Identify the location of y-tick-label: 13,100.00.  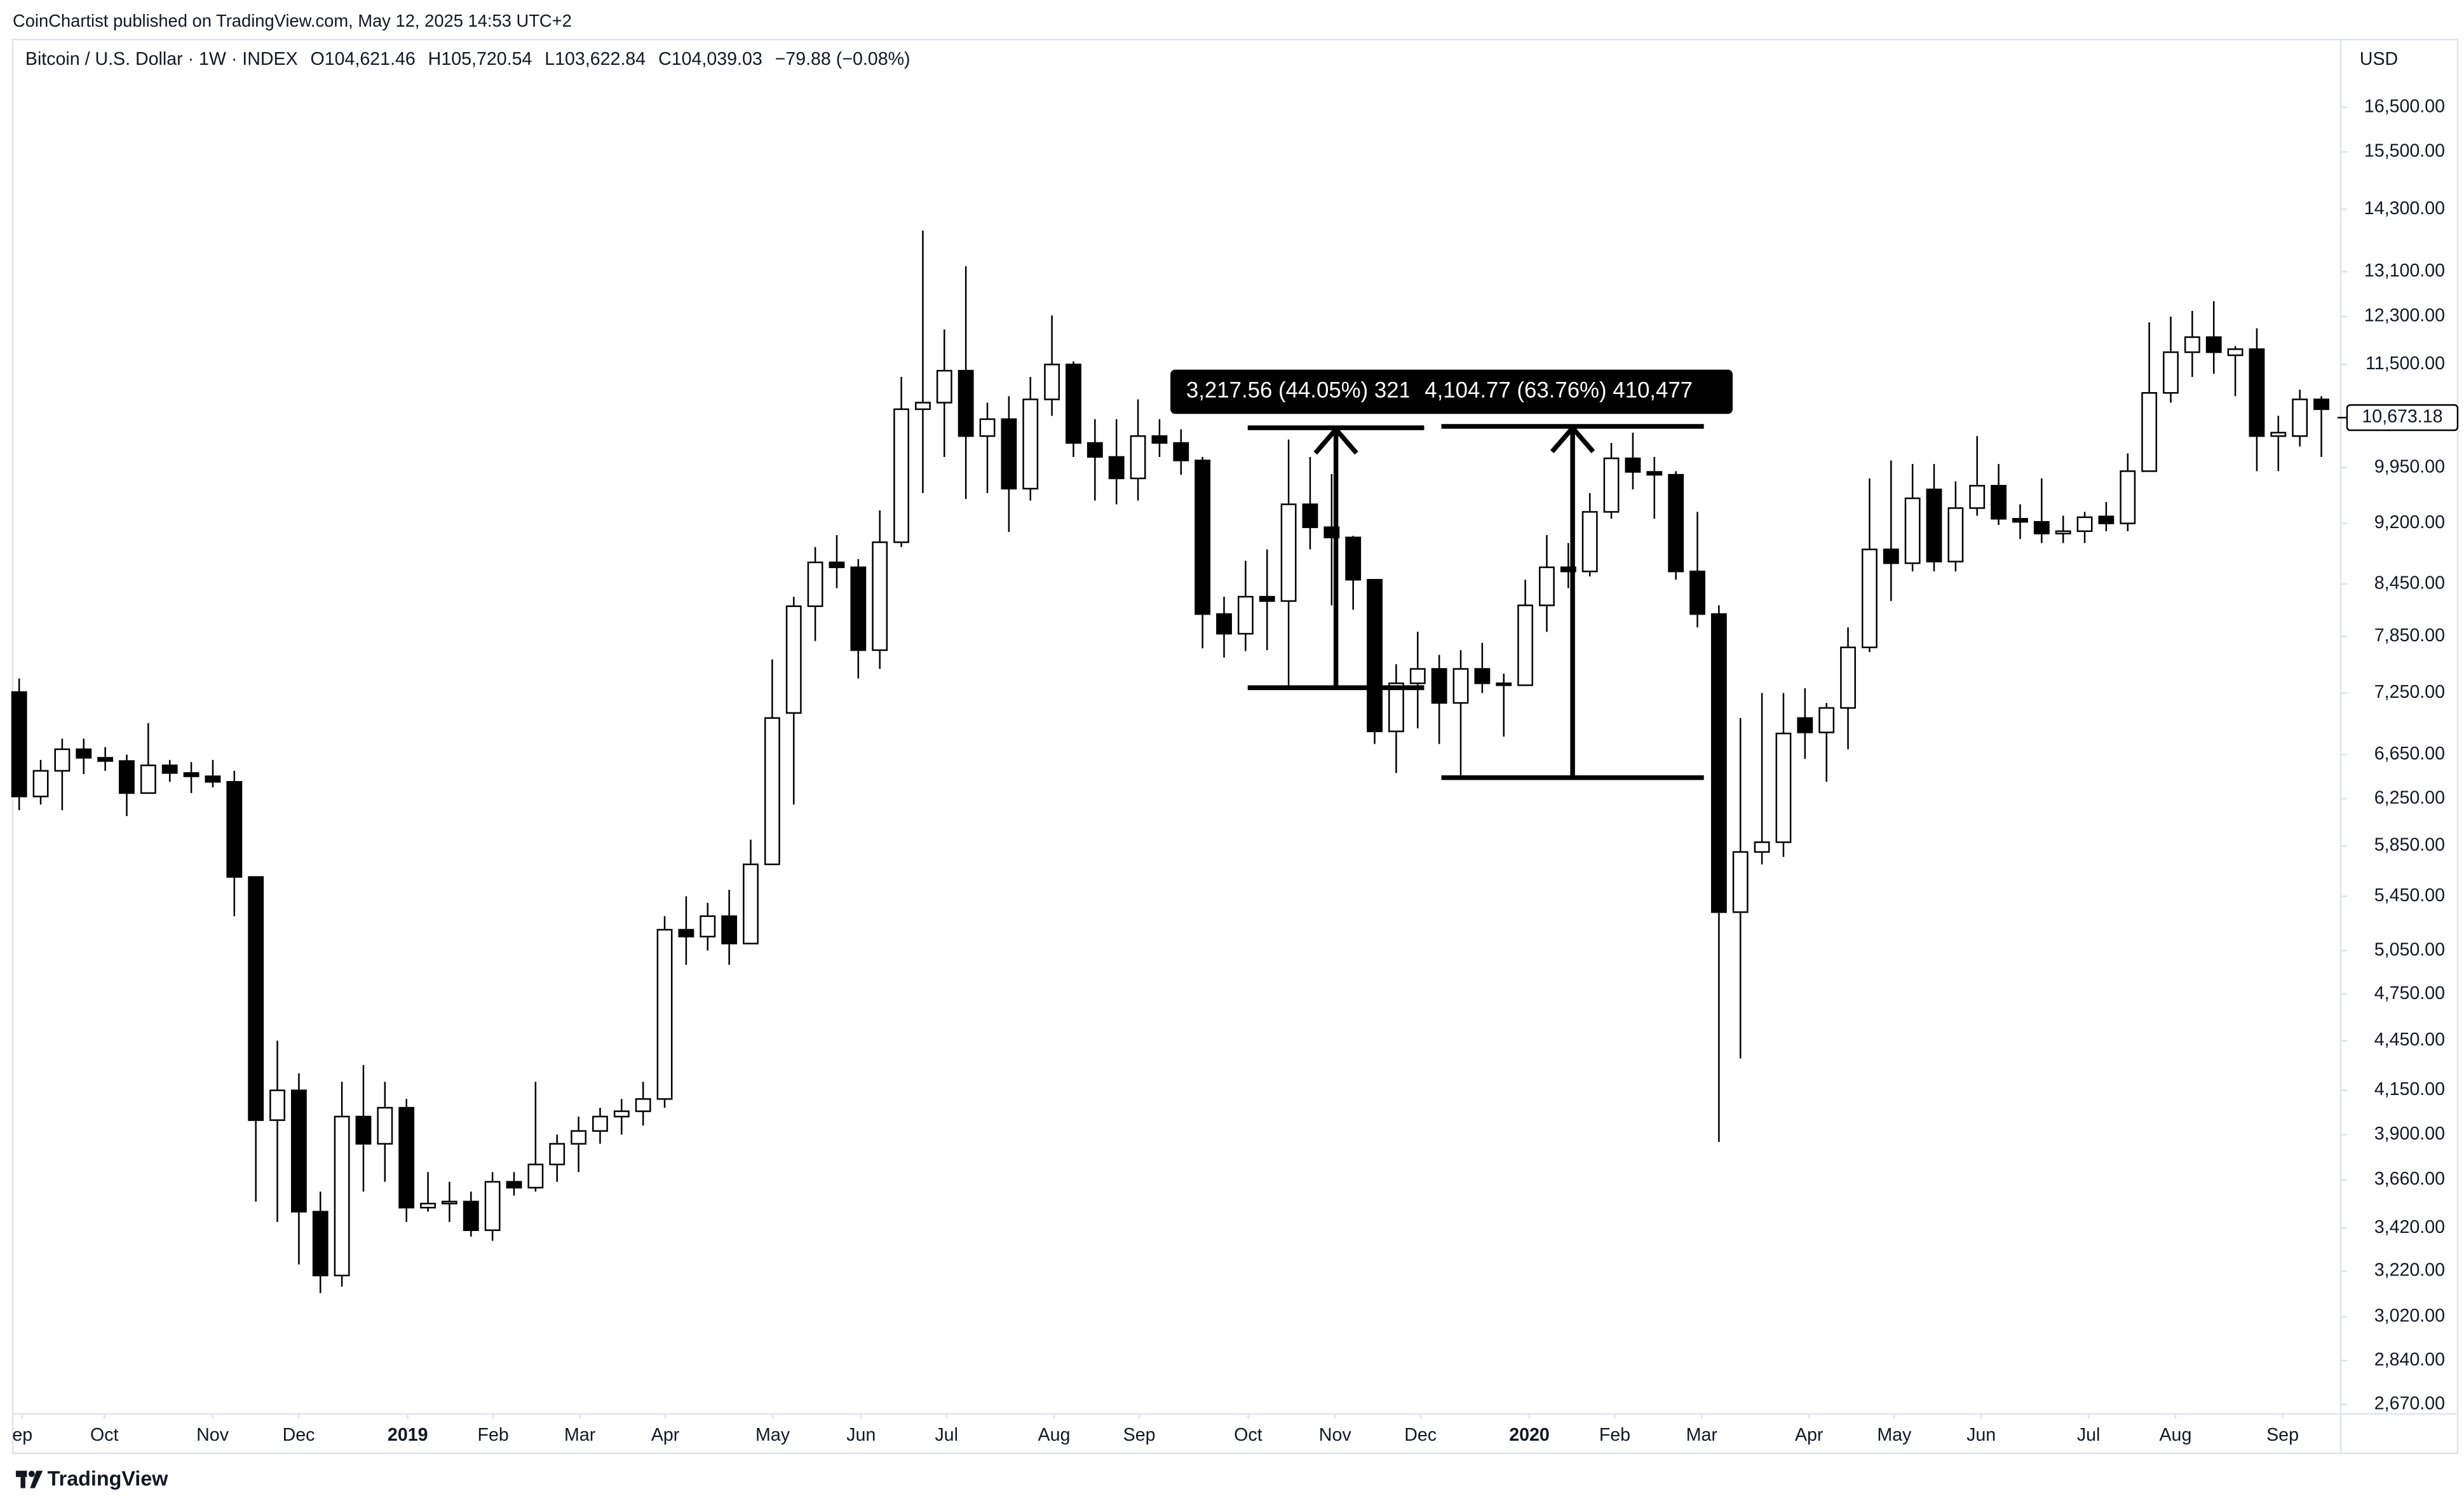
(2405, 271).